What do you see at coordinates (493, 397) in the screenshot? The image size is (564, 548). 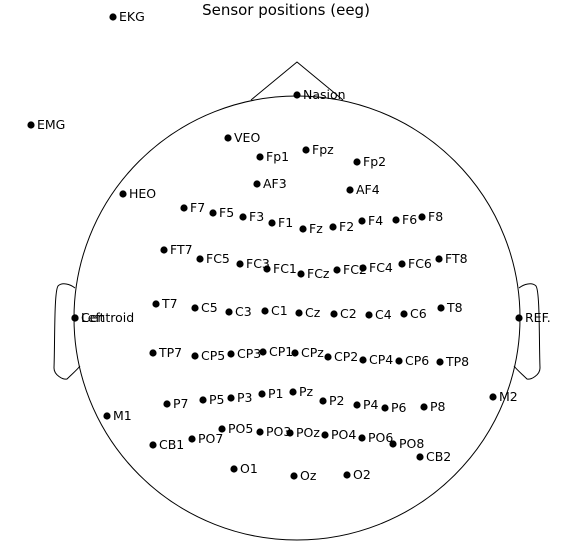 I see `sensor-dot-m2` at bounding box center [493, 397].